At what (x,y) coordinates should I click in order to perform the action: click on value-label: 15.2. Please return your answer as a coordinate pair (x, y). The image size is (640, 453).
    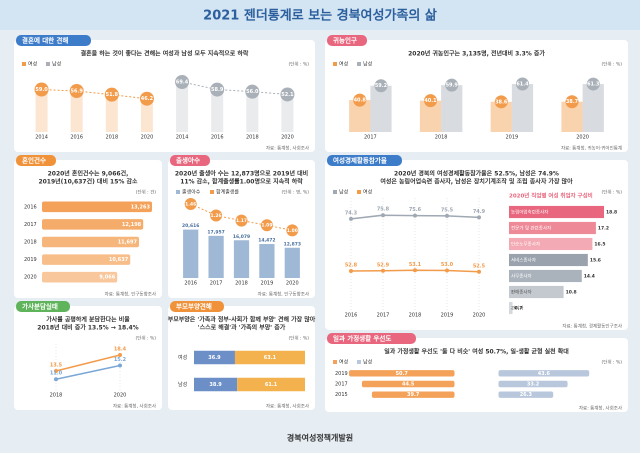
    Looking at the image, I should click on (120, 360).